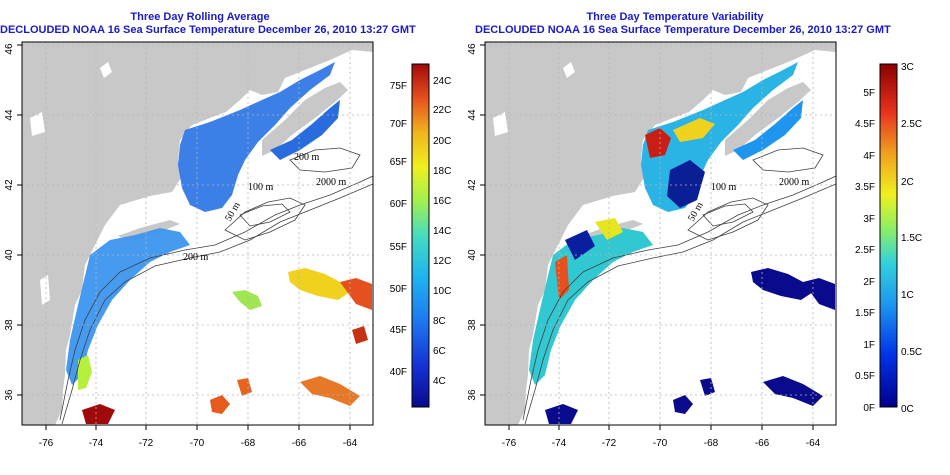 This screenshot has width=950, height=475. What do you see at coordinates (911, 124) in the screenshot?
I see `colorbar-label-c: 2.5C` at bounding box center [911, 124].